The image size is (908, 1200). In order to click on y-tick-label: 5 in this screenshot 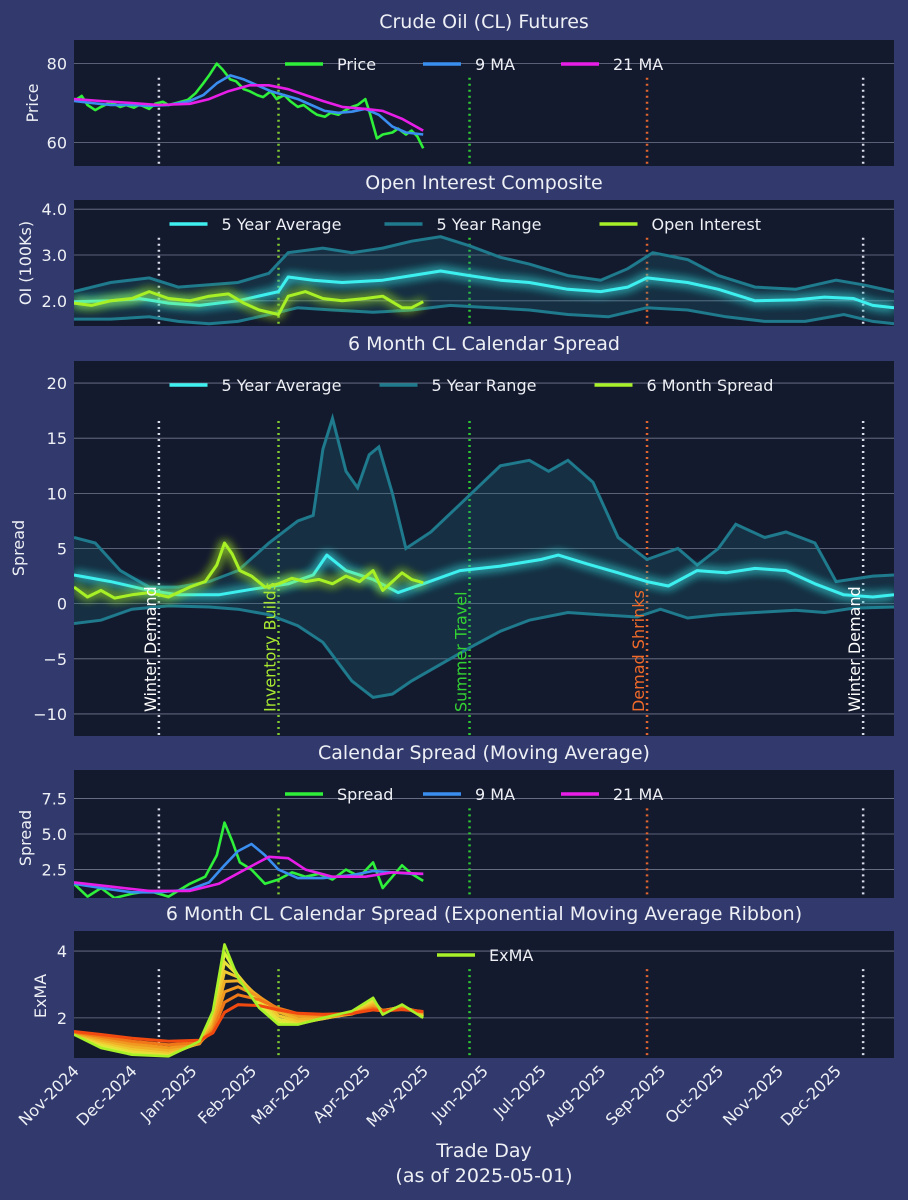, I will do `click(62, 549)`.